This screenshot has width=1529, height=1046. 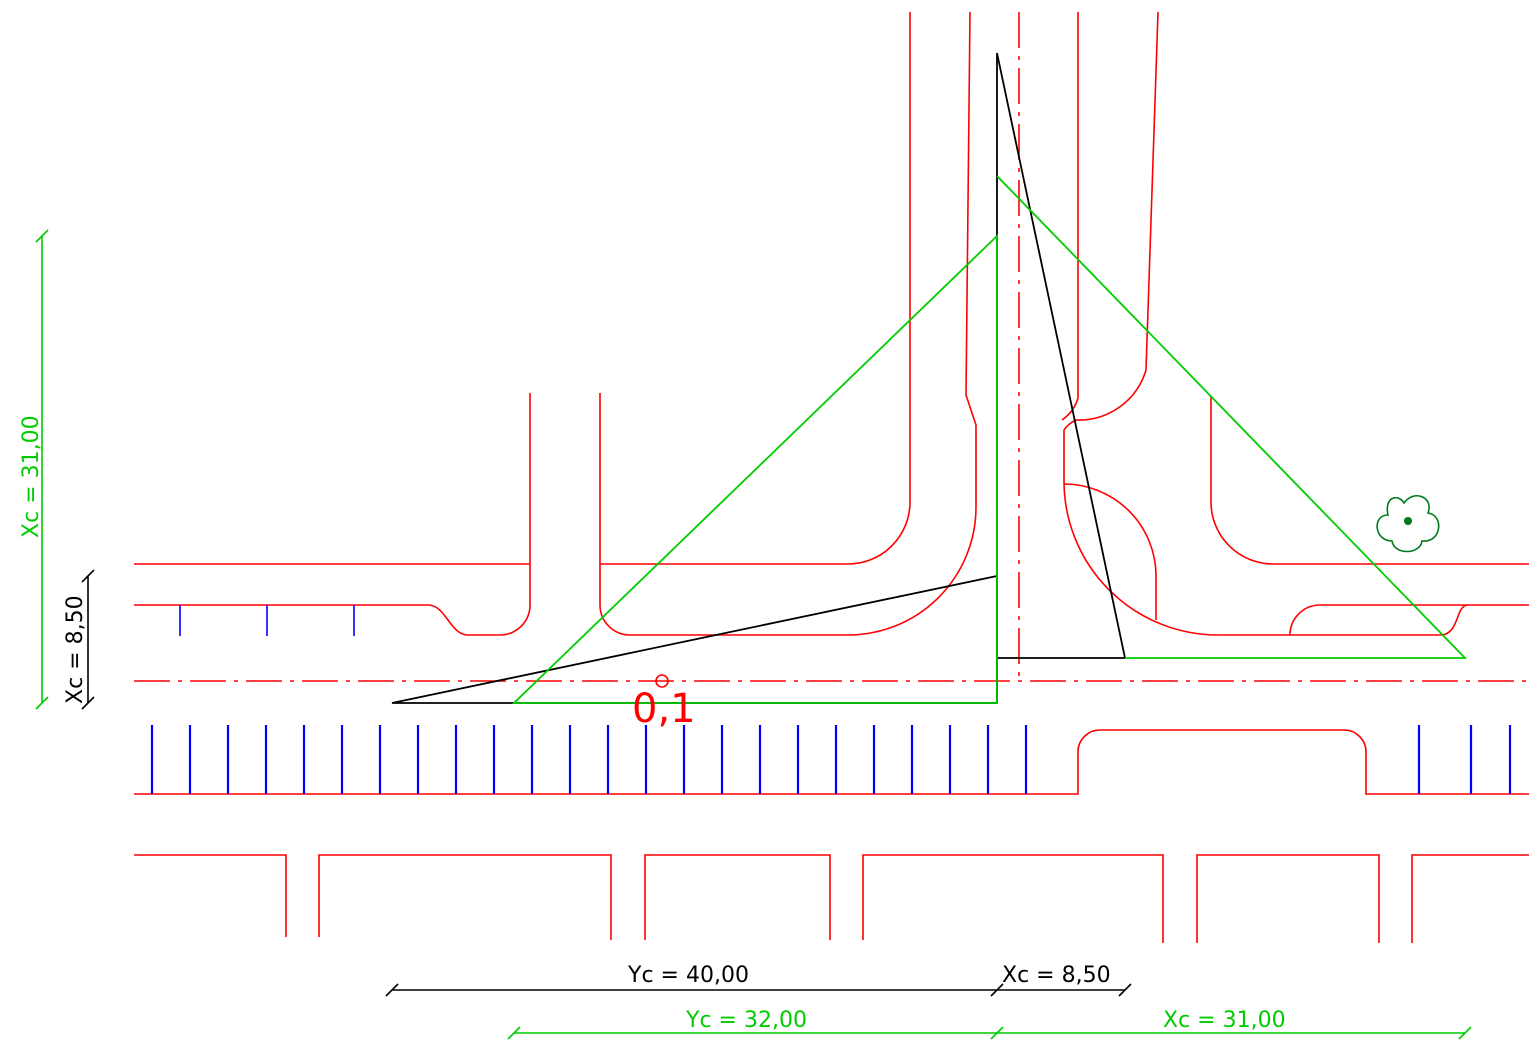 What do you see at coordinates (31, 476) in the screenshot?
I see `dimension-left-green-text: Xc = 31,00` at bounding box center [31, 476].